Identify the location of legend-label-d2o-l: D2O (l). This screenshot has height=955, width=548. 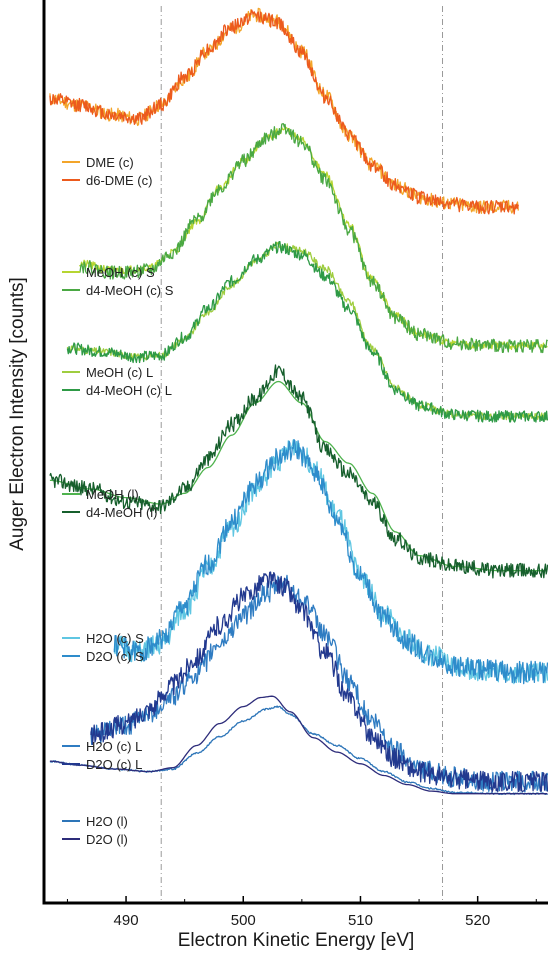
(107, 839).